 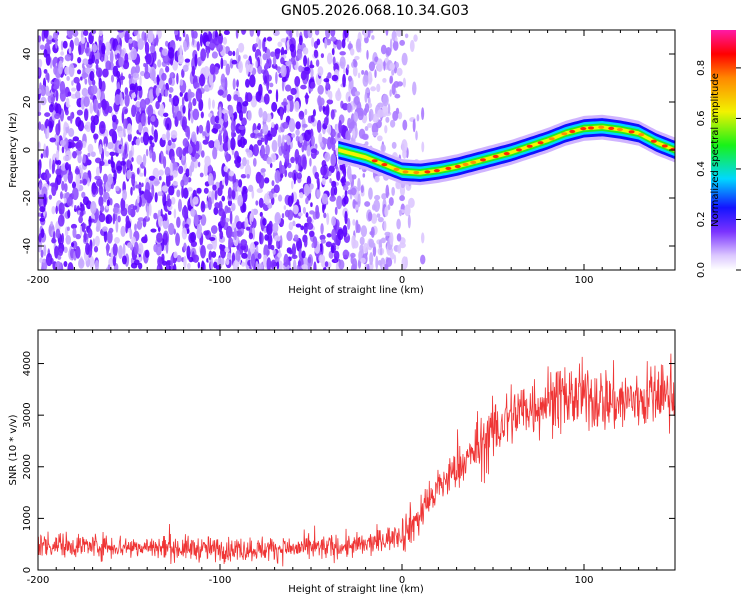 I want to click on spectrogram-ytick-label: -40, so click(x=27, y=246).